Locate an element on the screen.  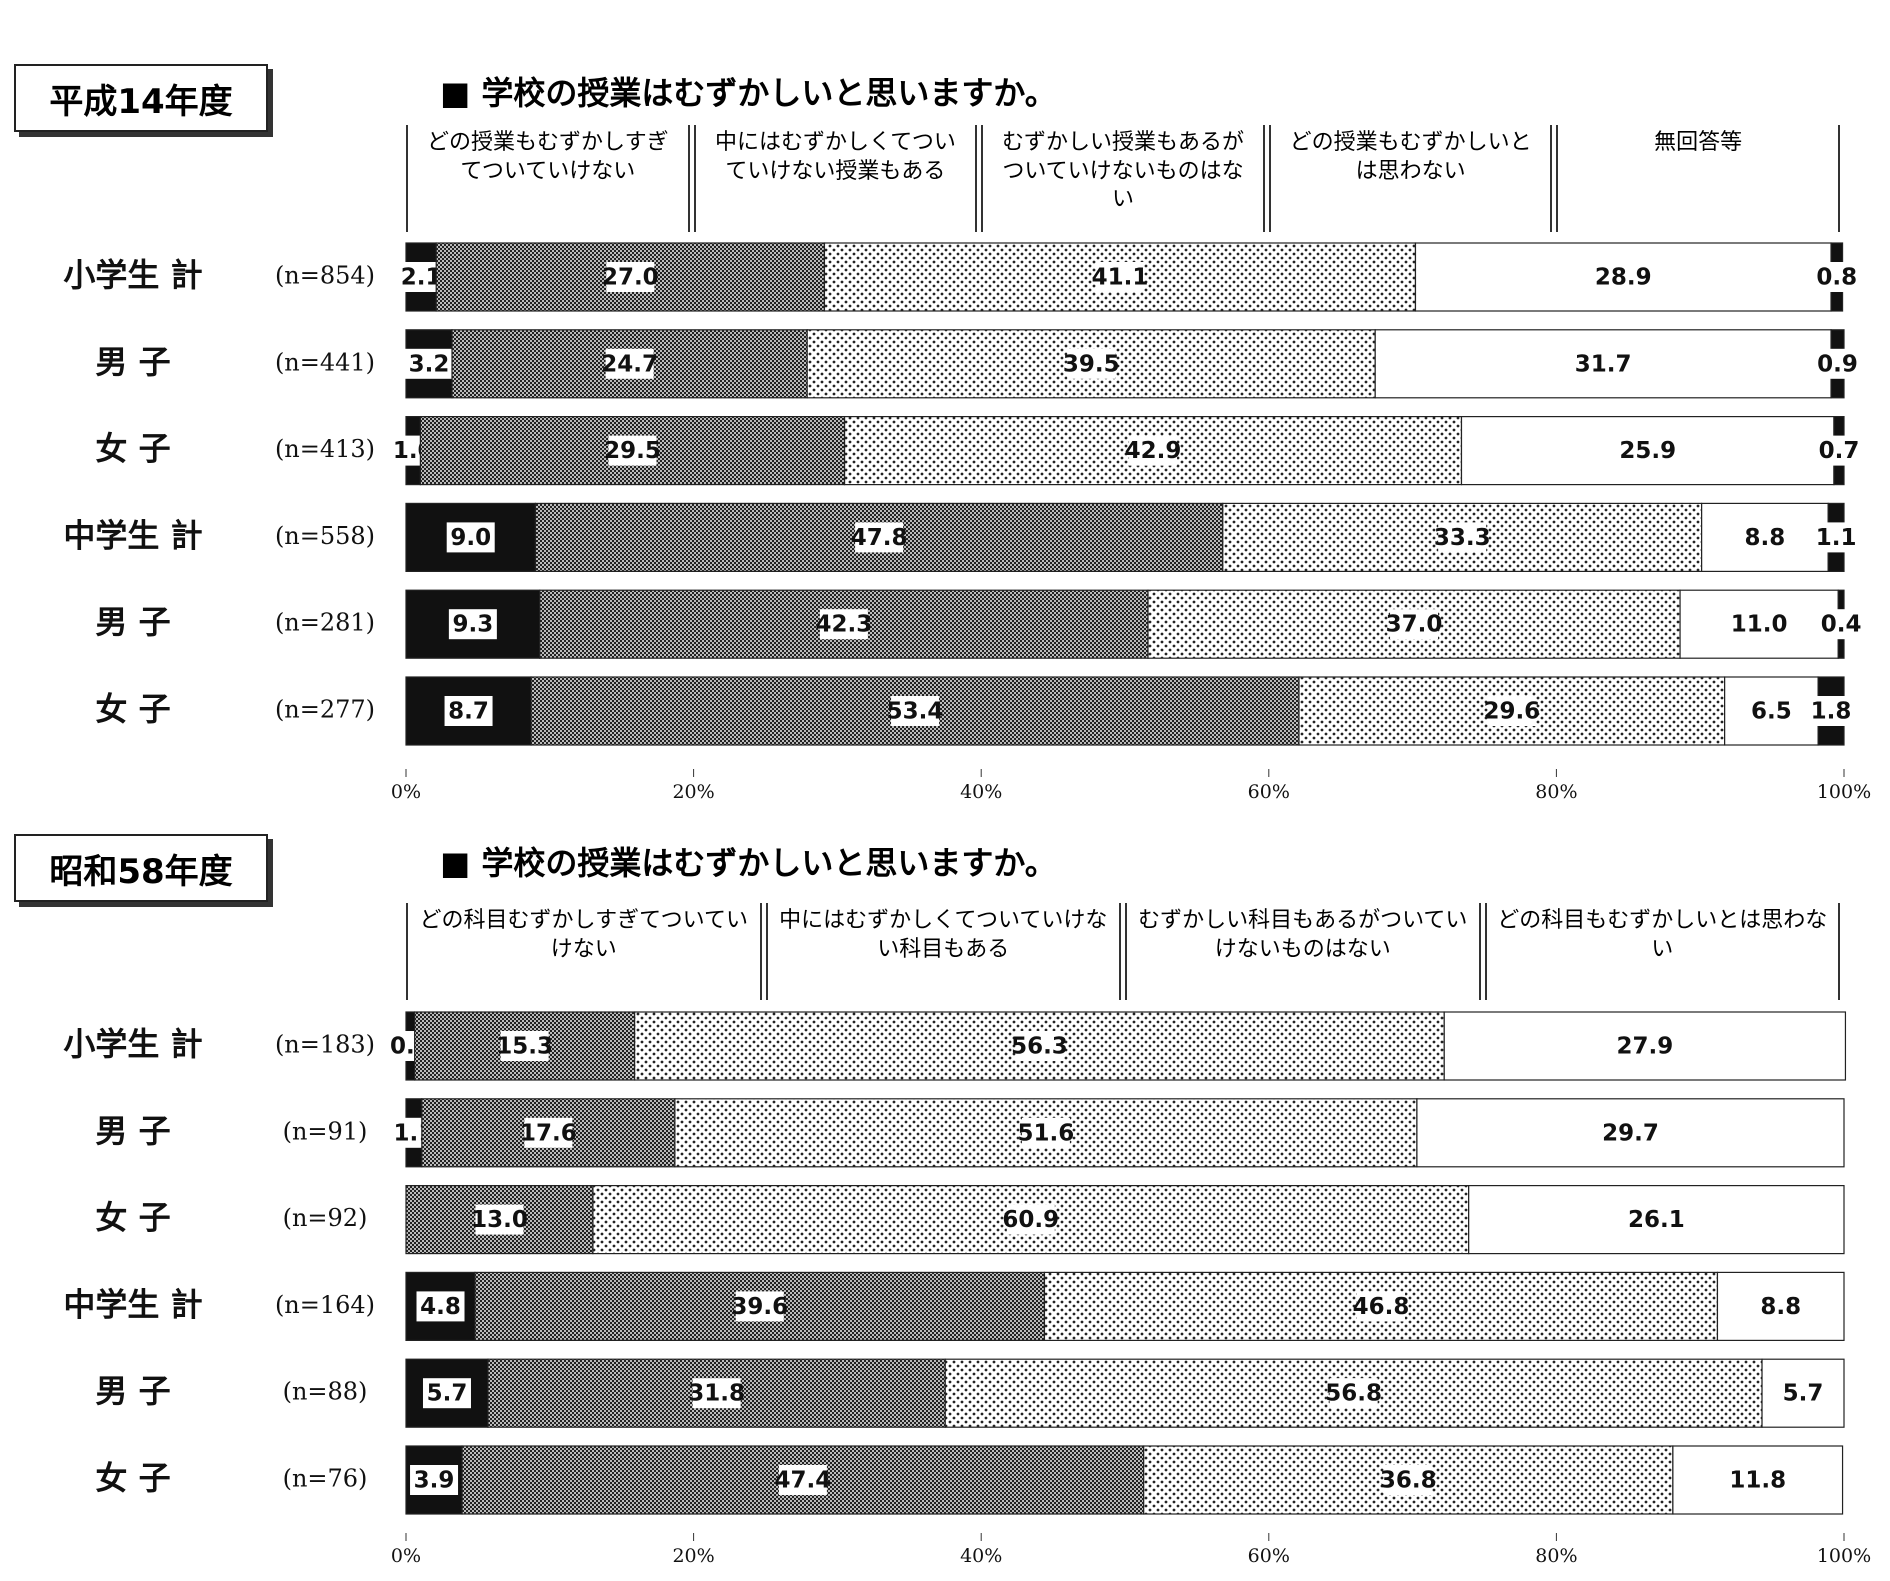
value-label: 3.2 is located at coordinates (429, 364).